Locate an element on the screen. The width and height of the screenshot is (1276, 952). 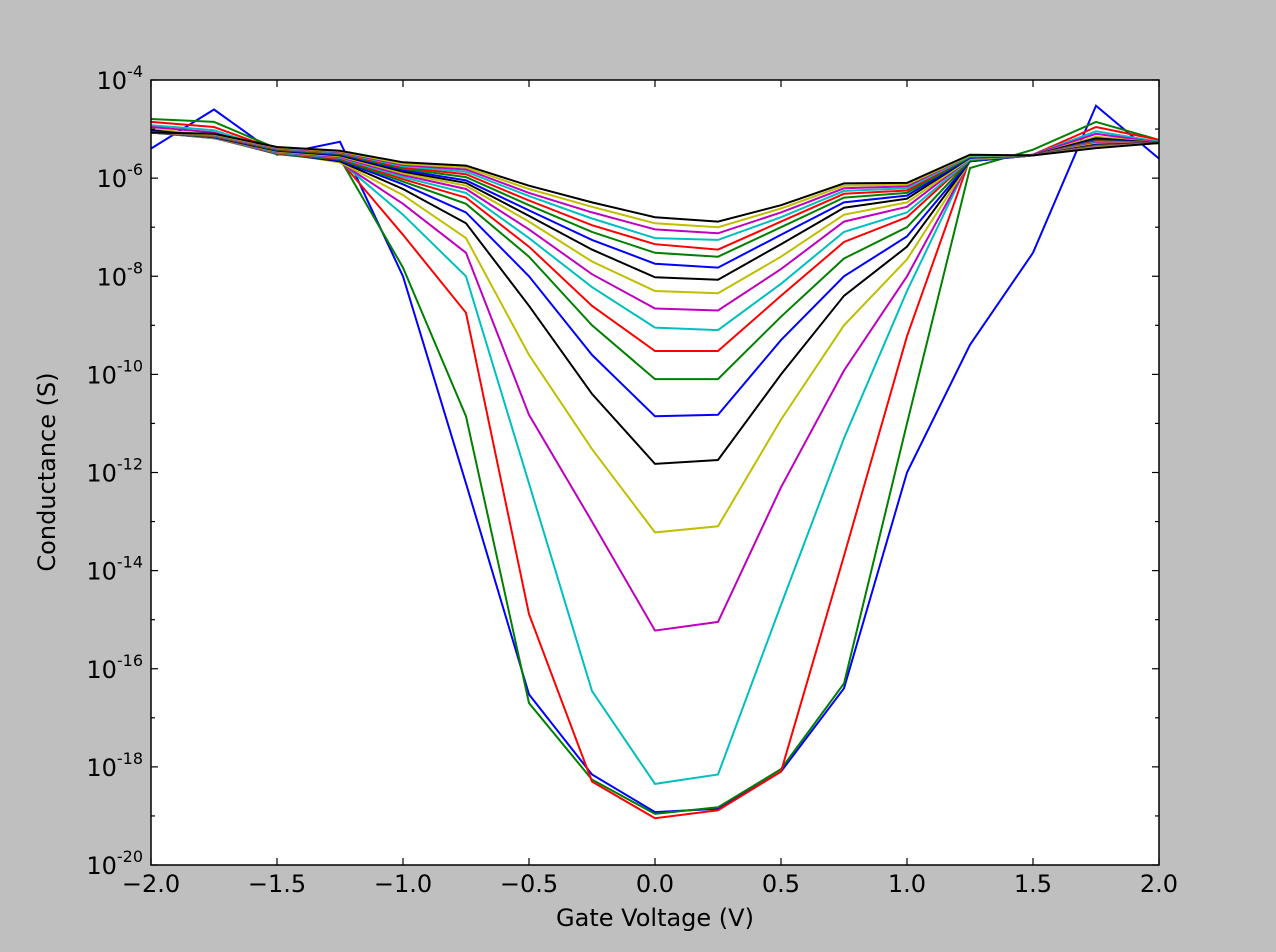
y-tick-label: 10⁻¹⁶ is located at coordinates (114, 667).